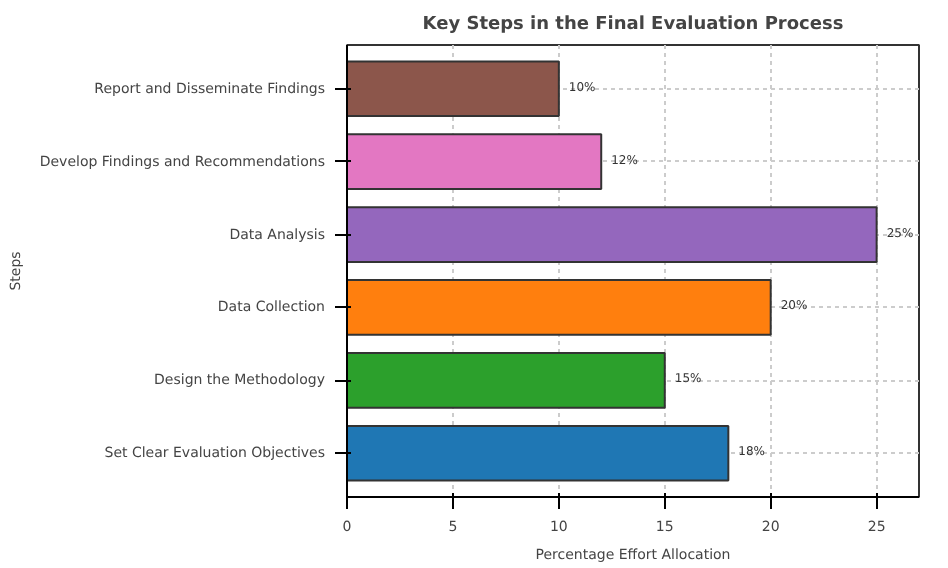 The height and width of the screenshot is (568, 948). What do you see at coordinates (633, 25) in the screenshot?
I see `chart-title: Key Steps in the Final Evaluation Process` at bounding box center [633, 25].